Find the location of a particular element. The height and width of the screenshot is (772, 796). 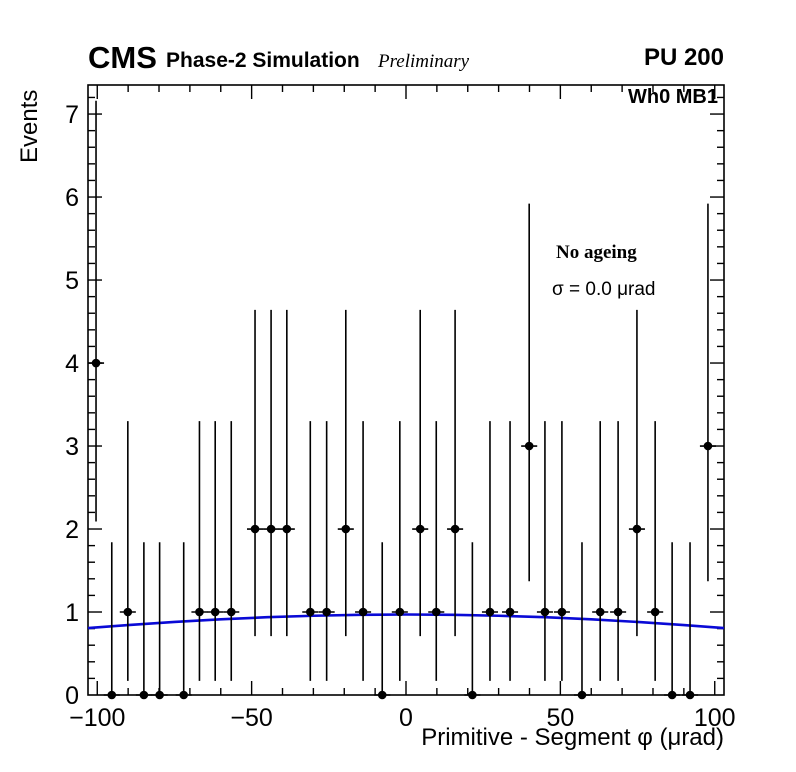

fit-curve-line is located at coordinates (406, 621).